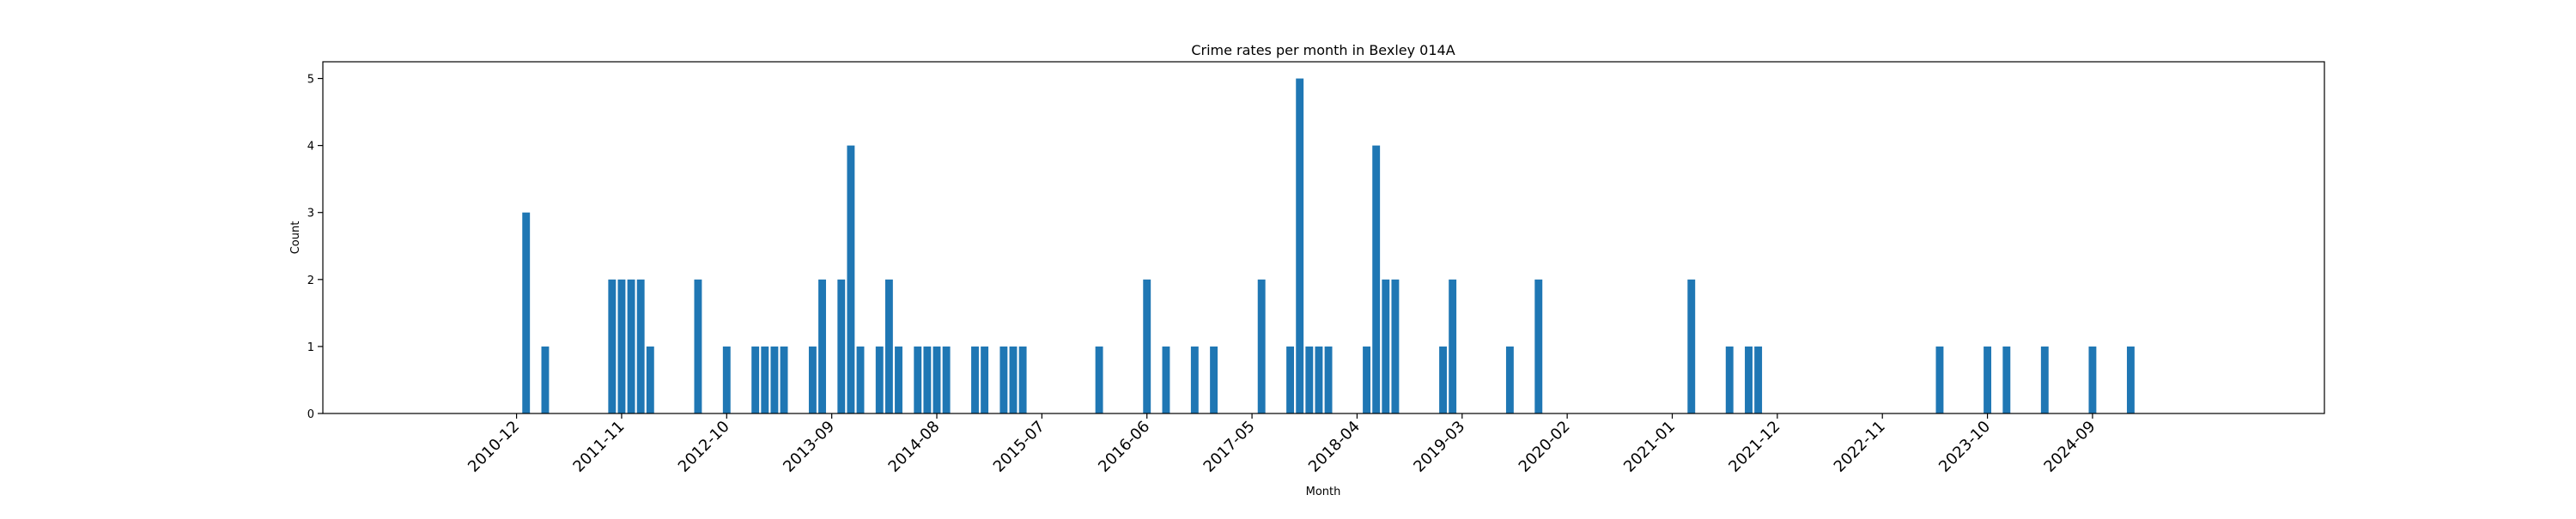 Image resolution: width=2576 pixels, height=519 pixels. Describe the element at coordinates (1323, 50) in the screenshot. I see `chart-title: Crime rates per month in Bexley 014A` at that location.